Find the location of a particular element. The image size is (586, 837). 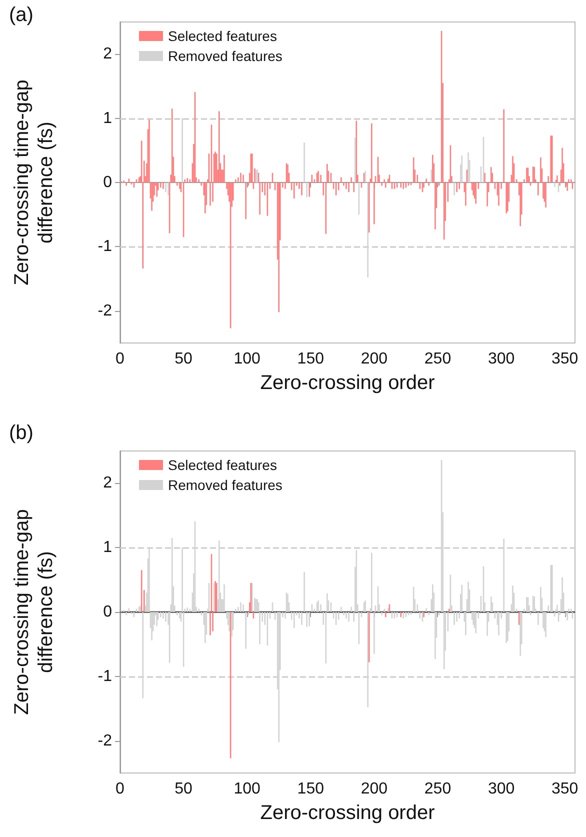

chart-title: (a) is located at coordinates (21, 15).